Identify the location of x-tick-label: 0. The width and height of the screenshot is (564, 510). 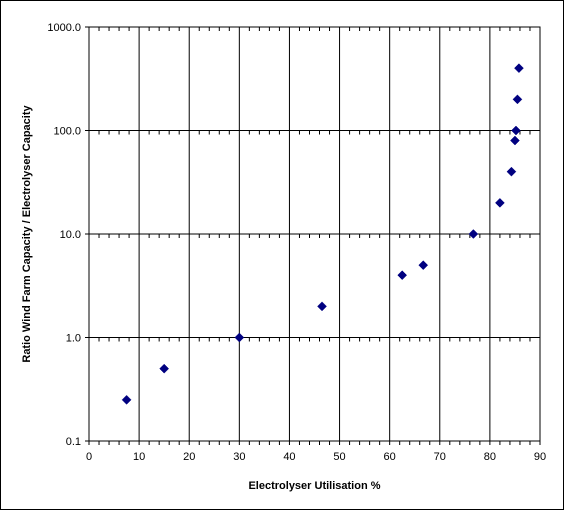
(89, 457).